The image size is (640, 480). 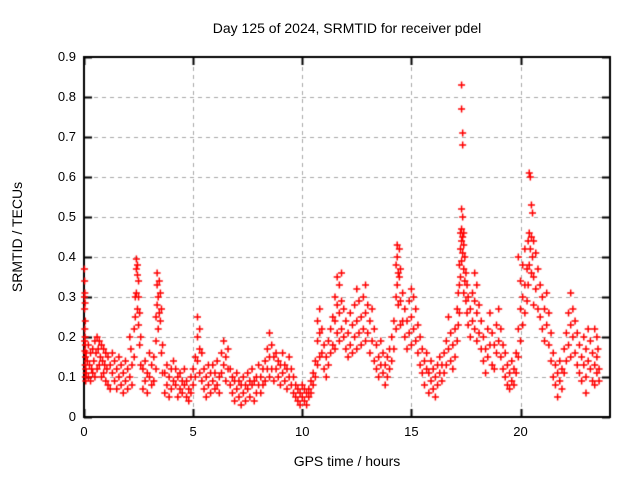 I want to click on y-tick-label: 0.6, so click(x=66, y=176).